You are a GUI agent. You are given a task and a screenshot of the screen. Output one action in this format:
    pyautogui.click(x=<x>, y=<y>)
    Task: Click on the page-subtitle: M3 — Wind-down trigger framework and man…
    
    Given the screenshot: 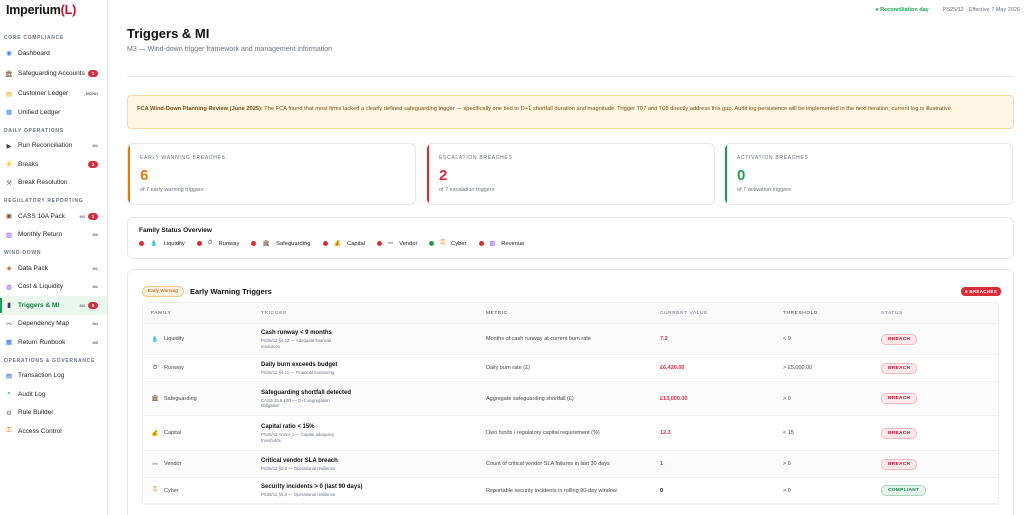 What is the action you would take?
    pyautogui.click(x=230, y=49)
    